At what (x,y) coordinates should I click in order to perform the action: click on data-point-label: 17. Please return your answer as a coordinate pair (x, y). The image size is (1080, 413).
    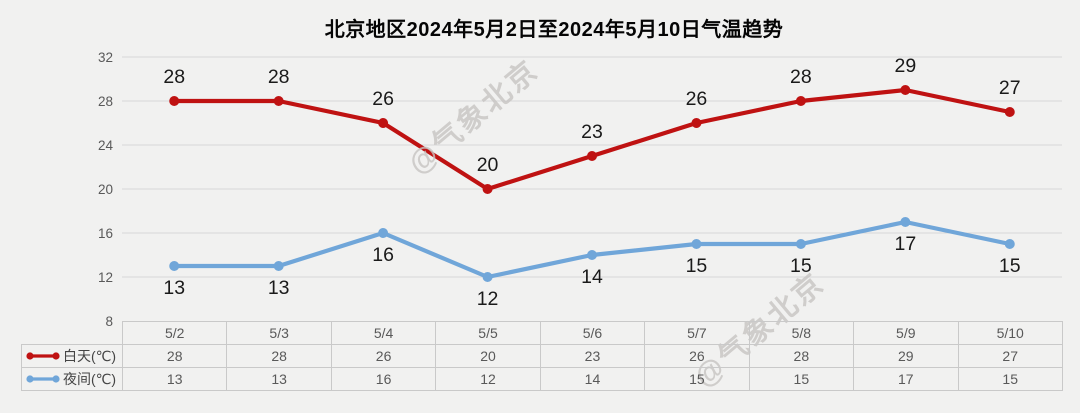
    Looking at the image, I should click on (905, 244).